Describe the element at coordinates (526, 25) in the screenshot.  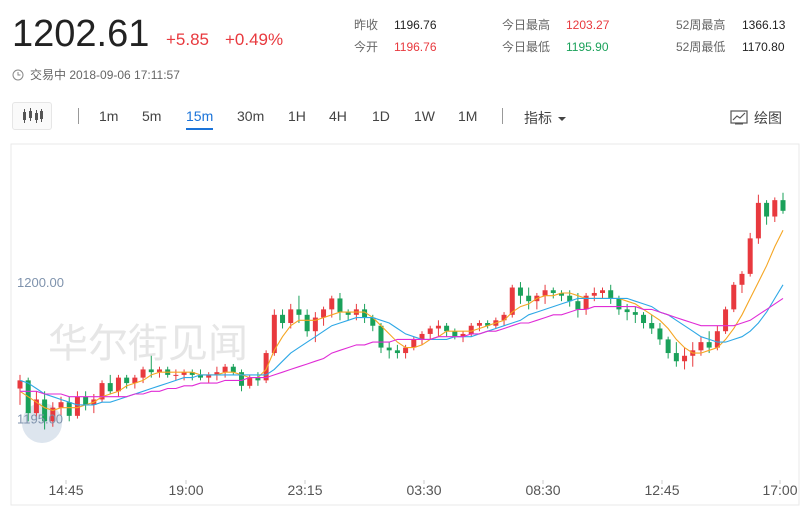
I see `day-high-label: 今日最高` at that location.